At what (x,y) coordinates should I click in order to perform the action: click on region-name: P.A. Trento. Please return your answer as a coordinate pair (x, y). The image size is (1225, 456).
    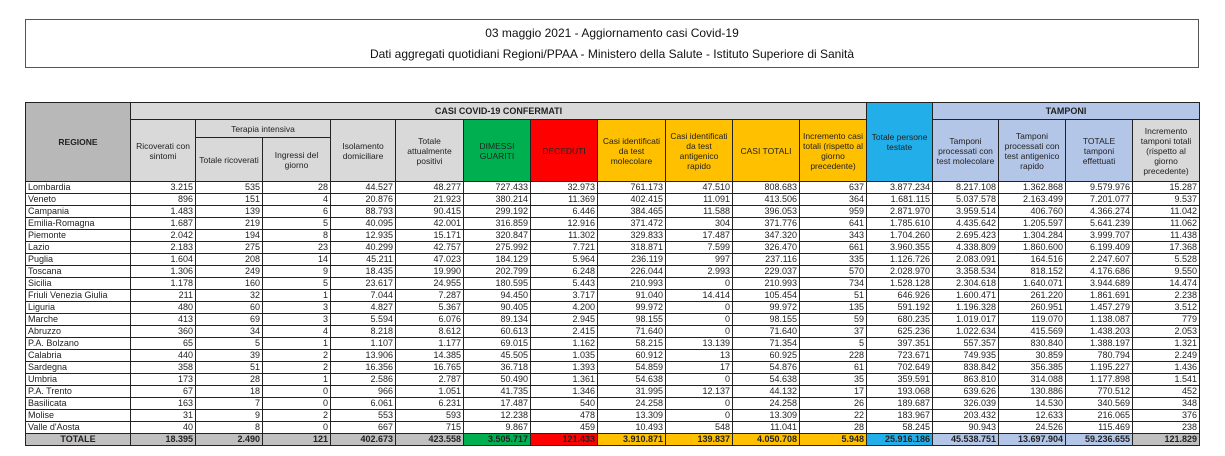
    Looking at the image, I should click on (78, 391).